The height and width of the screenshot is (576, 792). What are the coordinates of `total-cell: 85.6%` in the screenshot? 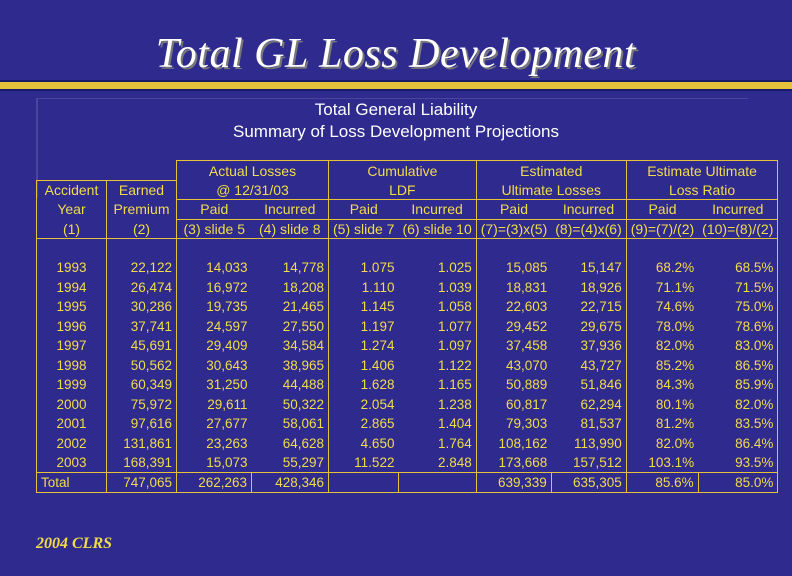 It's located at (662, 482).